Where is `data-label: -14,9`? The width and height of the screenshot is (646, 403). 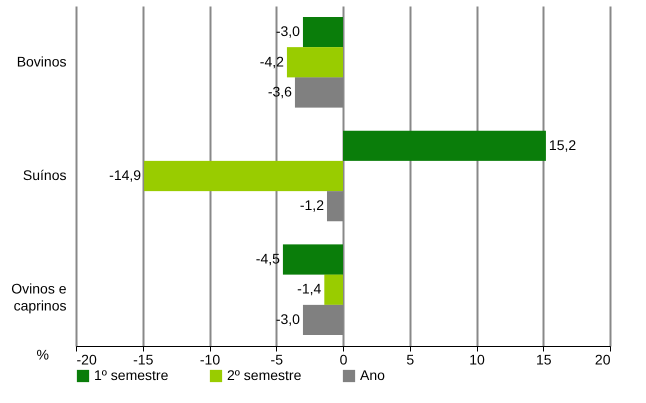
data-label: -14,9 is located at coordinates (125, 175).